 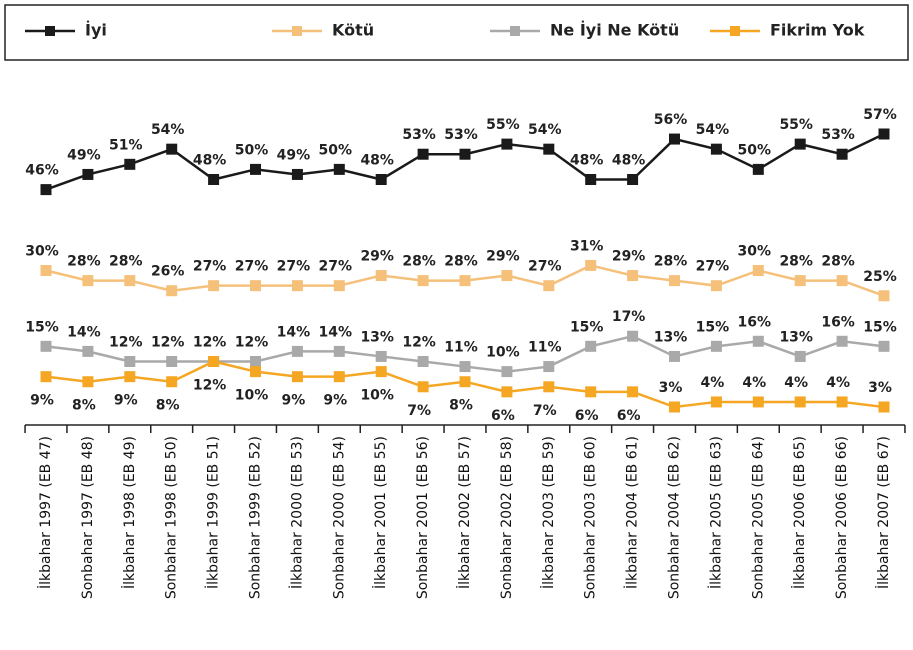 I want to click on legend-label: Kötü, so click(x=353, y=30).